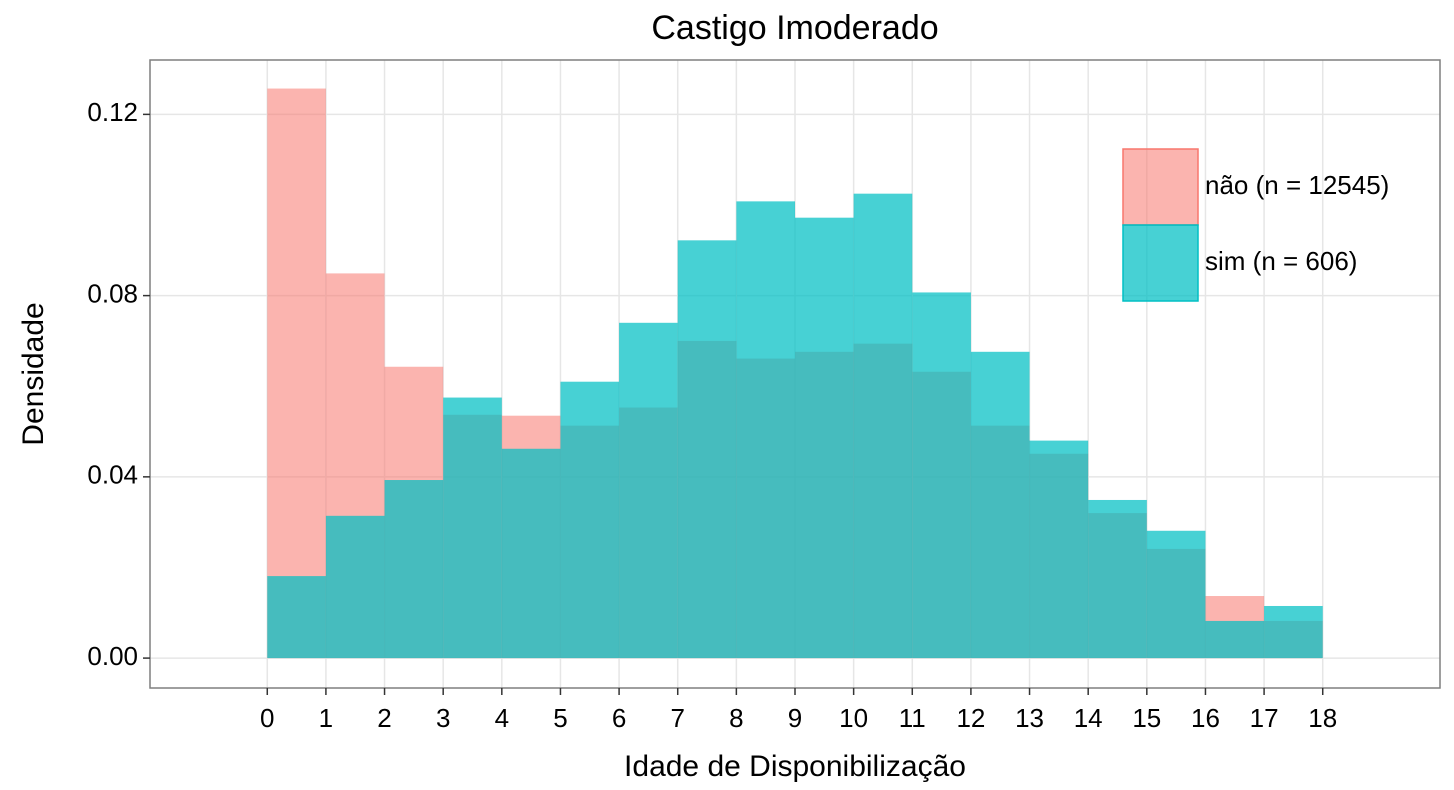 The width and height of the screenshot is (1454, 790). What do you see at coordinates (1281, 261) in the screenshot?
I see `legend-label: sim (n = 606)` at bounding box center [1281, 261].